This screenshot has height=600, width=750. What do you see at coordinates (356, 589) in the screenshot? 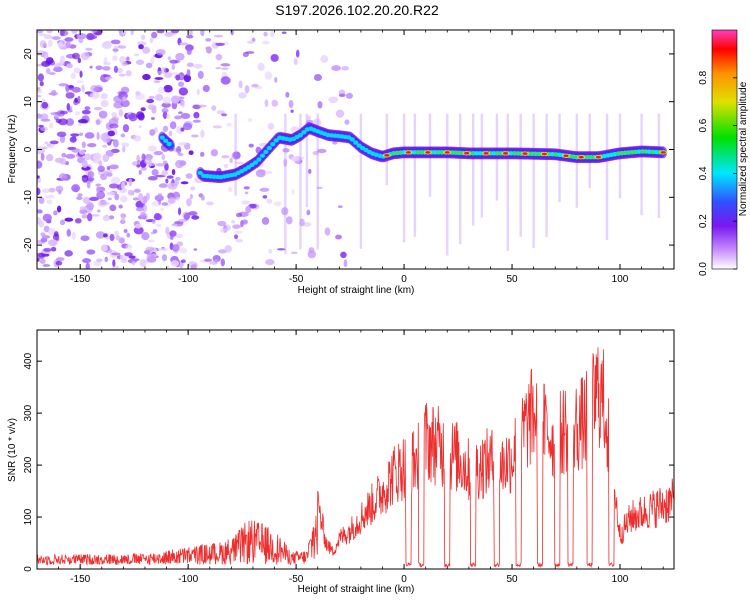
I see `snr-xlabel: Height of straight line (km)` at bounding box center [356, 589].